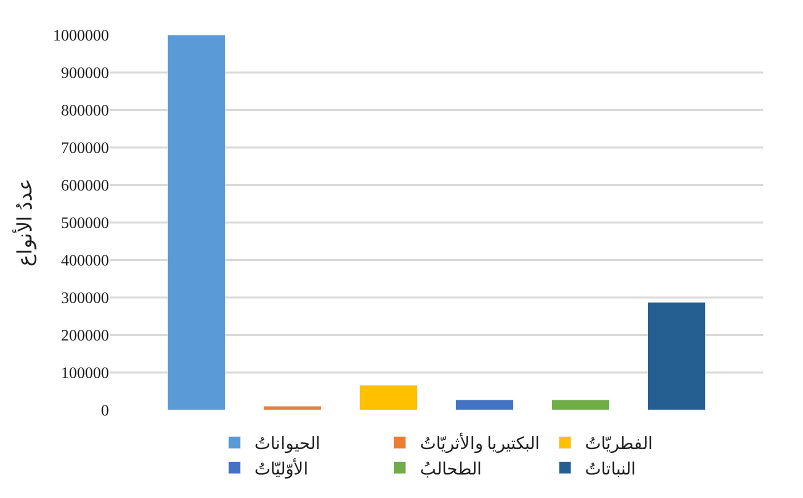  Describe the element at coordinates (81, 36) in the screenshot. I see `y-tick-label: 1000000` at that location.